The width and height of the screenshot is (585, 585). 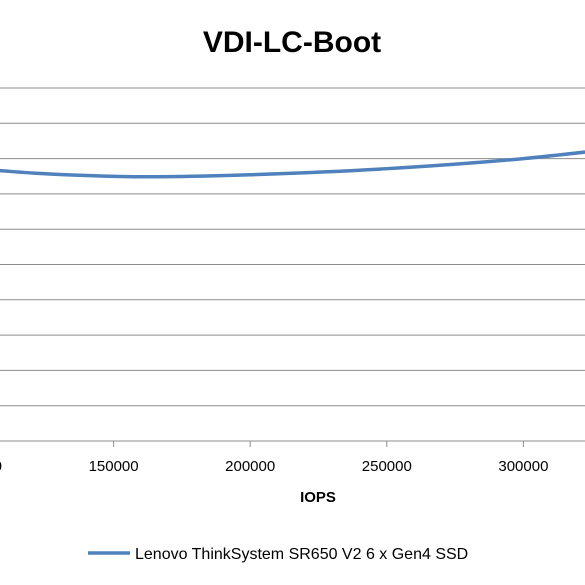 What do you see at coordinates (292, 42) in the screenshot?
I see `chart-title: VDI-LC-Boot` at bounding box center [292, 42].